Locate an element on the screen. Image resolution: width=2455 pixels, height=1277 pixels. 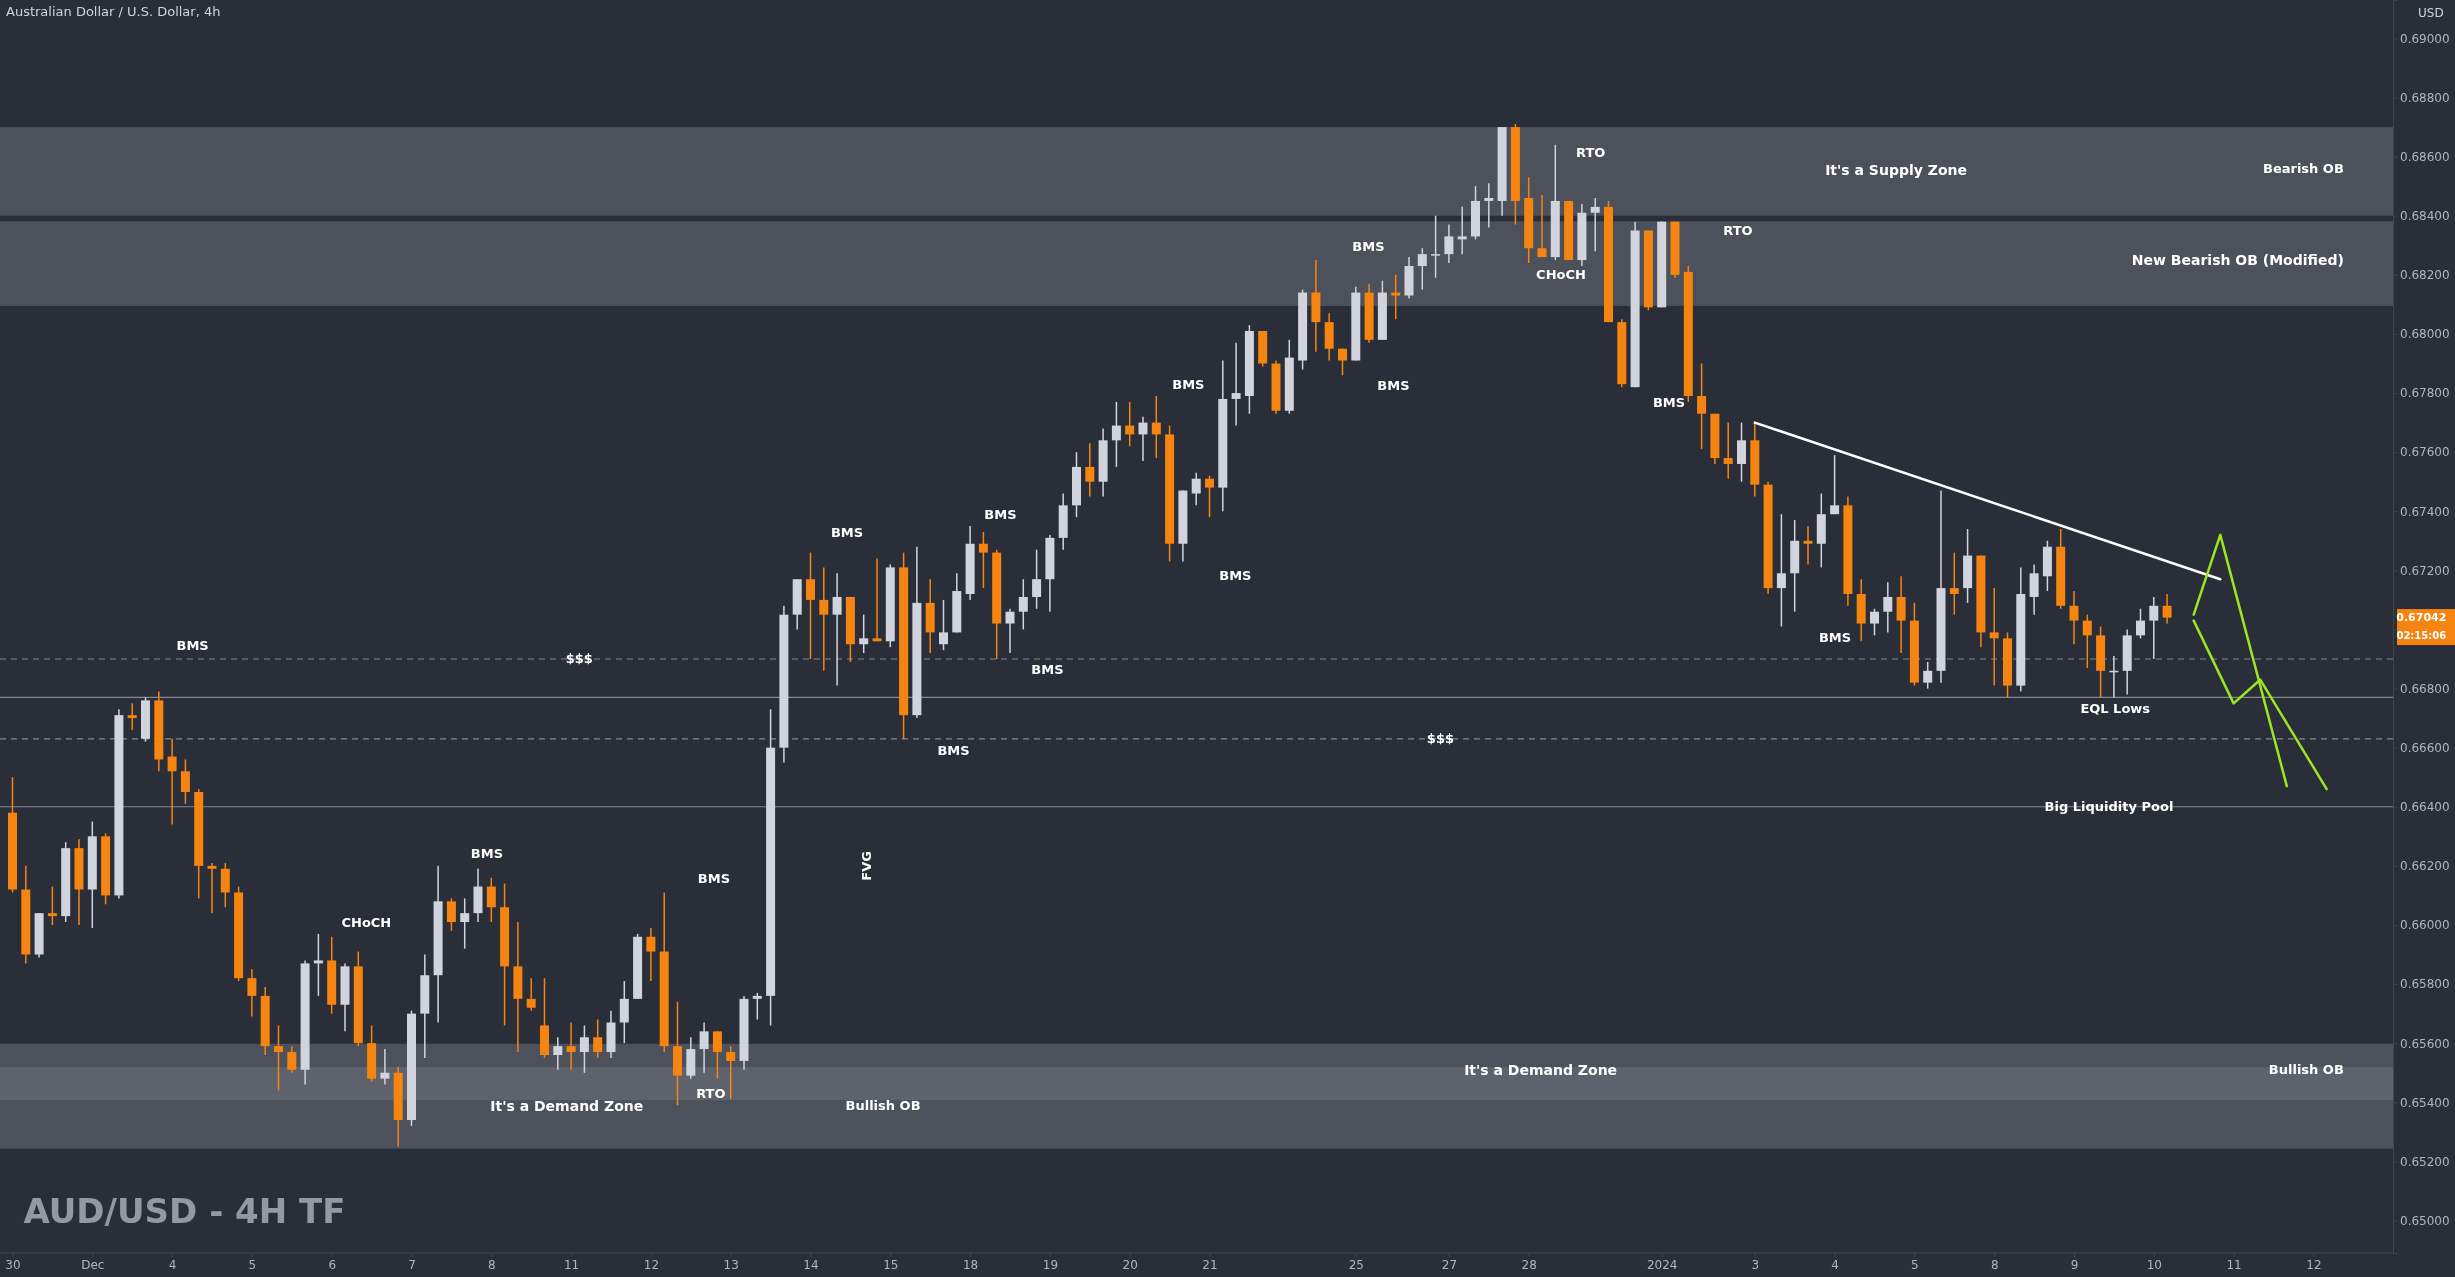
x-tick-label: 2024 is located at coordinates (1662, 1264).